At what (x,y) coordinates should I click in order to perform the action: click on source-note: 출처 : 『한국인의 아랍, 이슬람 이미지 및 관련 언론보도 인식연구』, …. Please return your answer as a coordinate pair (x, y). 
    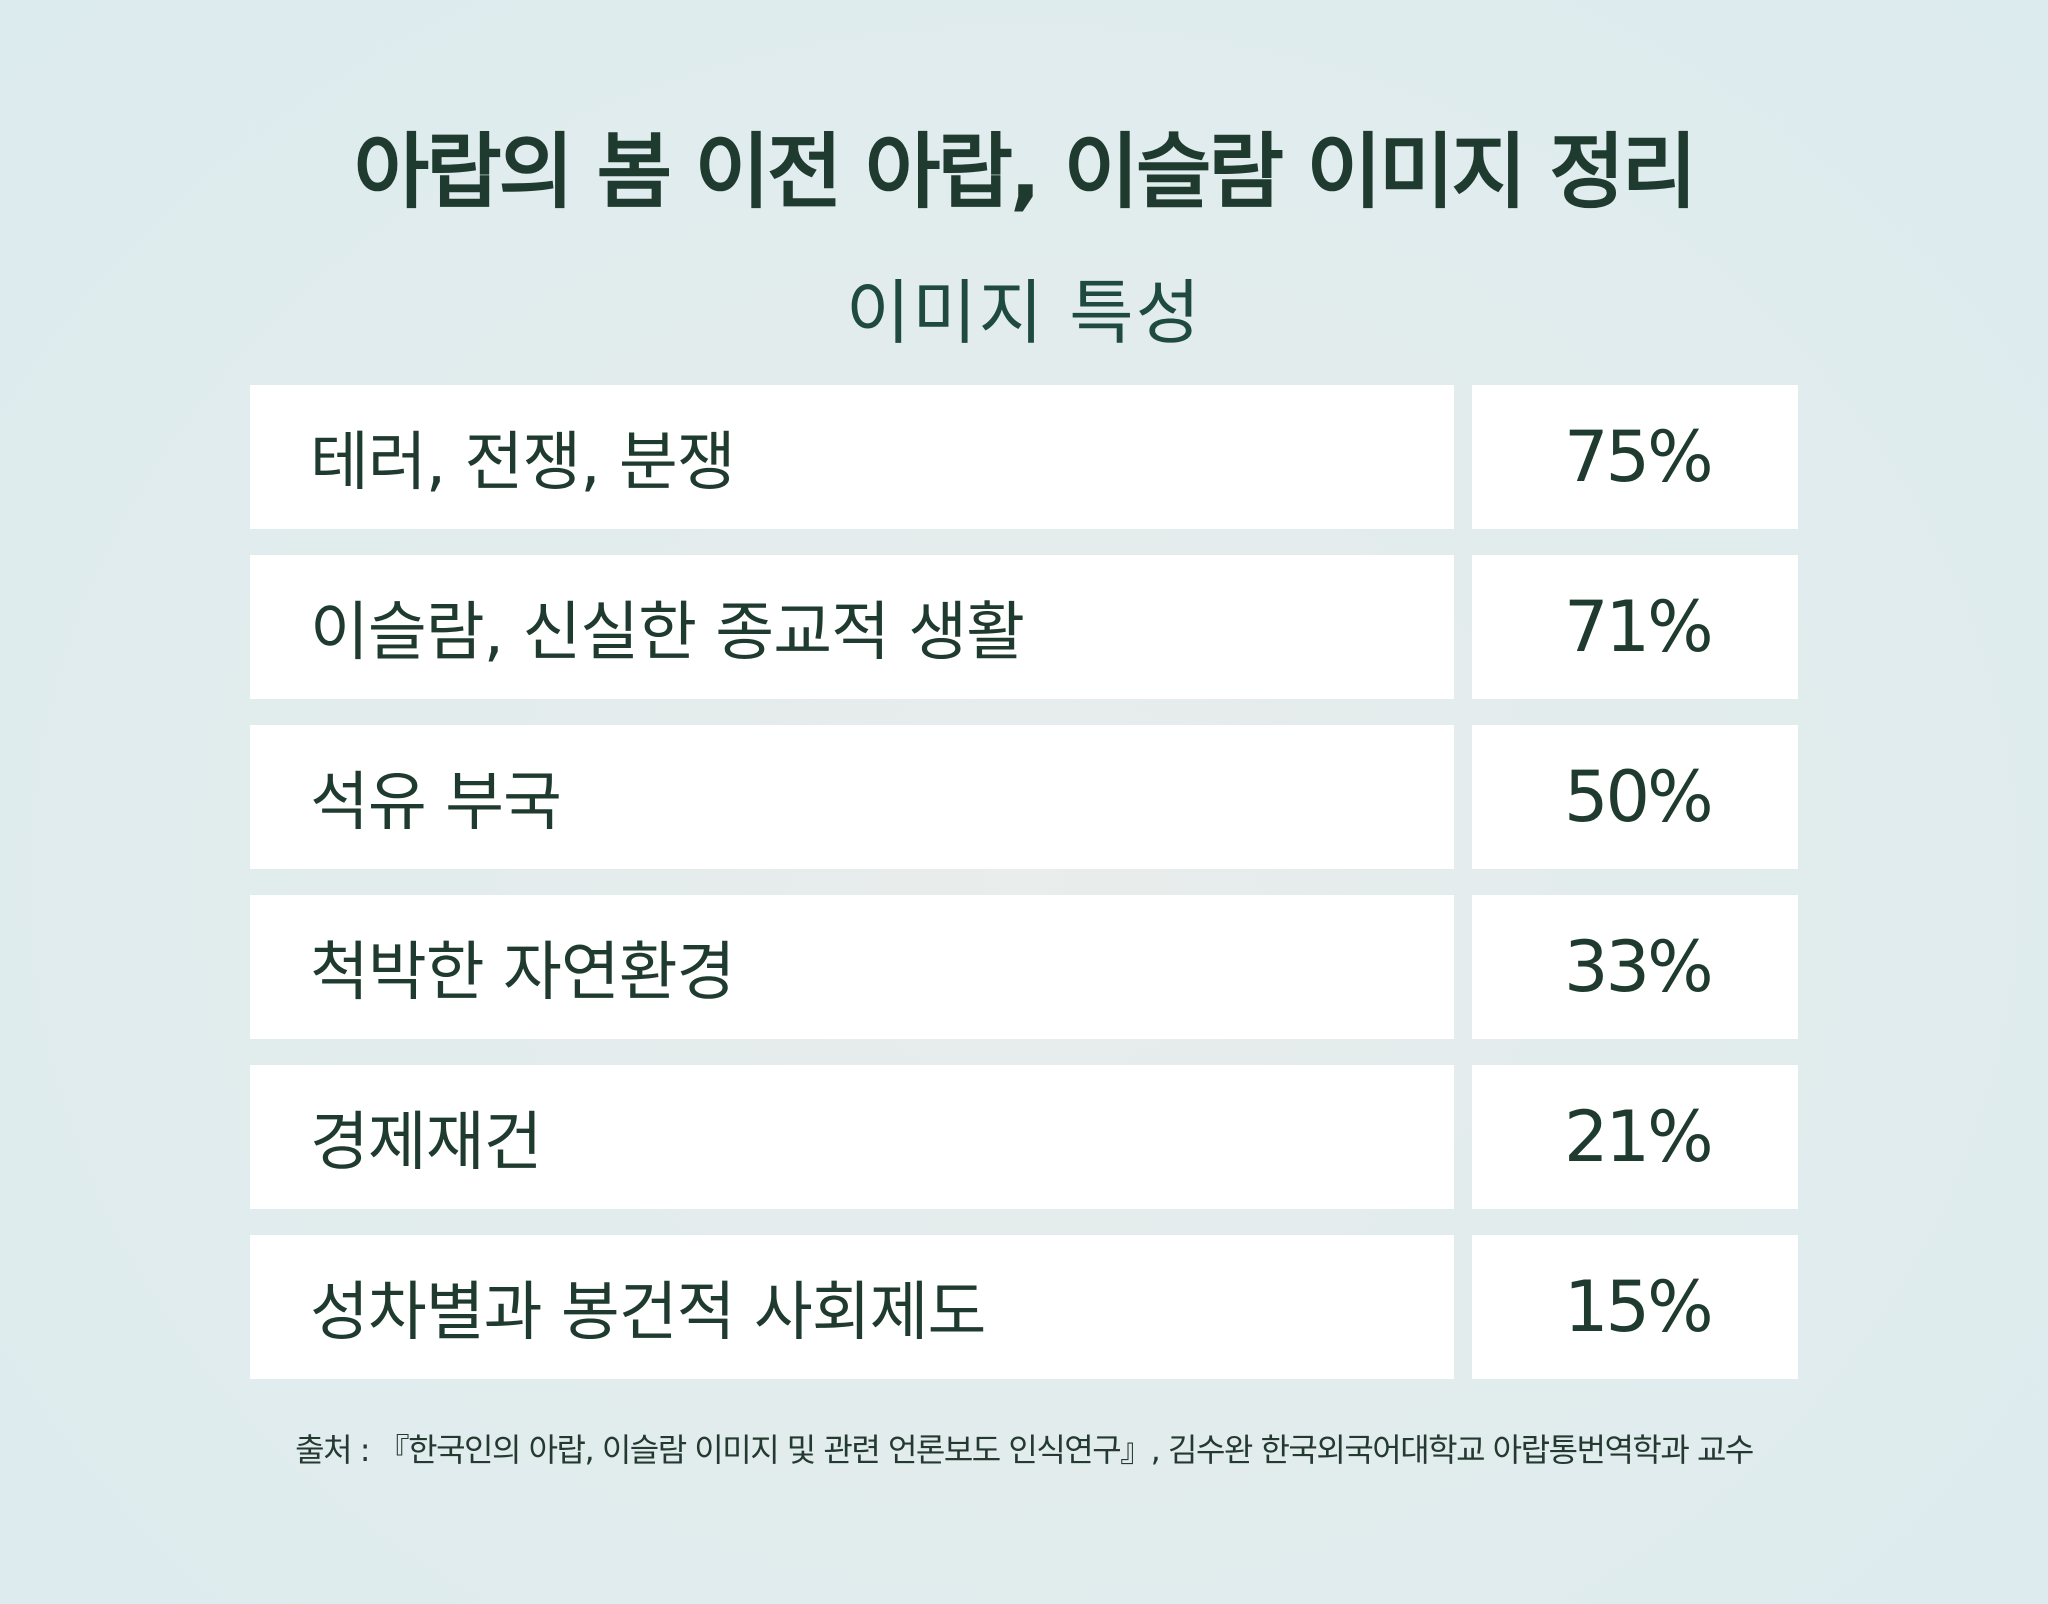
    Looking at the image, I should click on (1024, 1450).